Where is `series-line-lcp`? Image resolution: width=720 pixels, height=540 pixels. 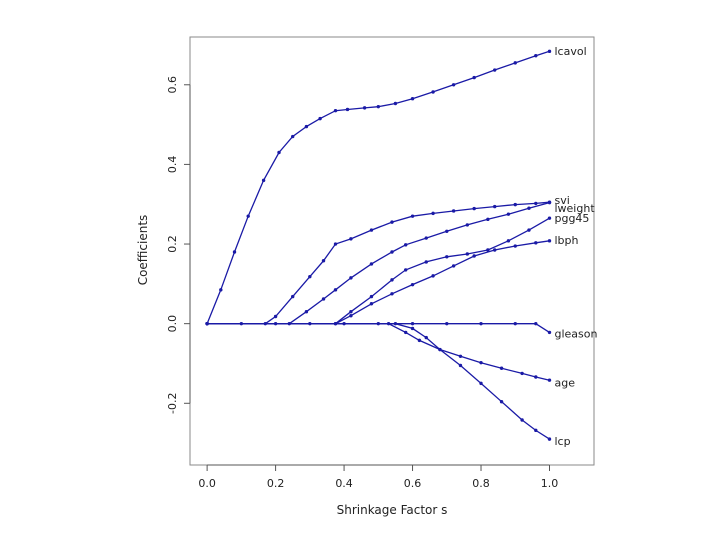 series-line-lcp is located at coordinates (378, 381).